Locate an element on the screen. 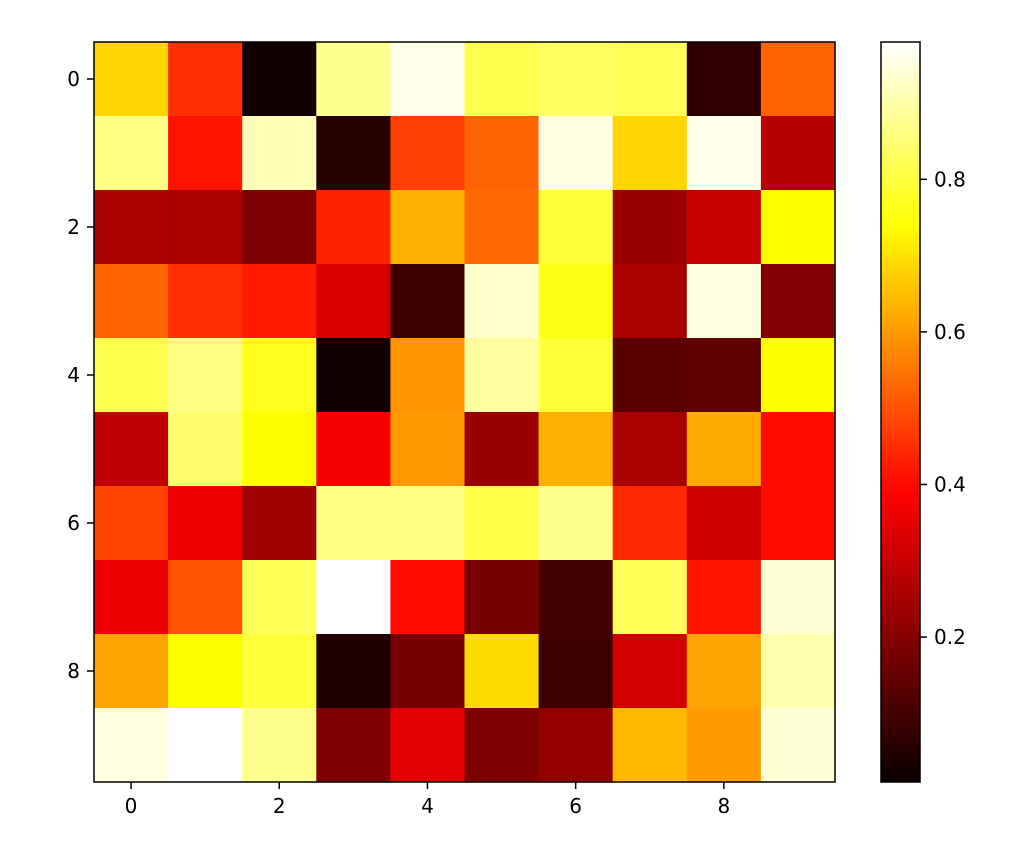 The width and height of the screenshot is (1018, 846). heatmap-cell-r8-c8 is located at coordinates (724, 671).